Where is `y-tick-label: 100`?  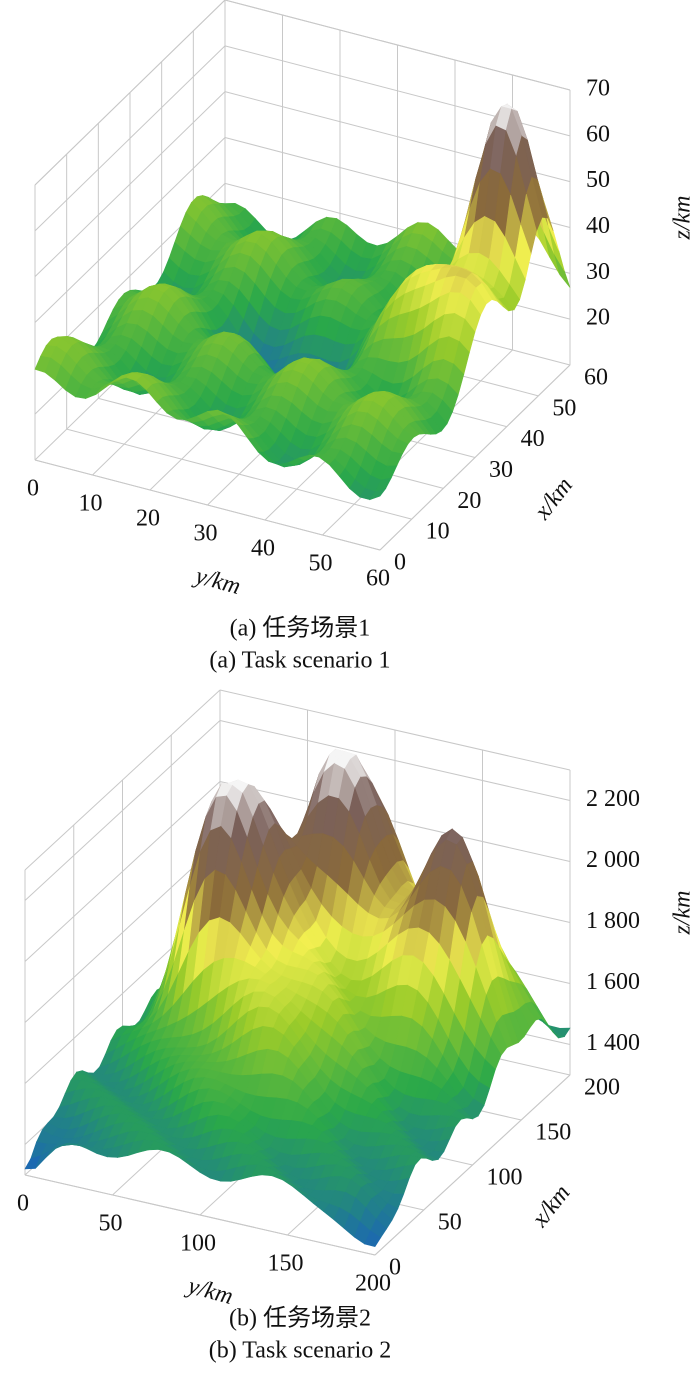
y-tick-label: 100 is located at coordinates (198, 1244).